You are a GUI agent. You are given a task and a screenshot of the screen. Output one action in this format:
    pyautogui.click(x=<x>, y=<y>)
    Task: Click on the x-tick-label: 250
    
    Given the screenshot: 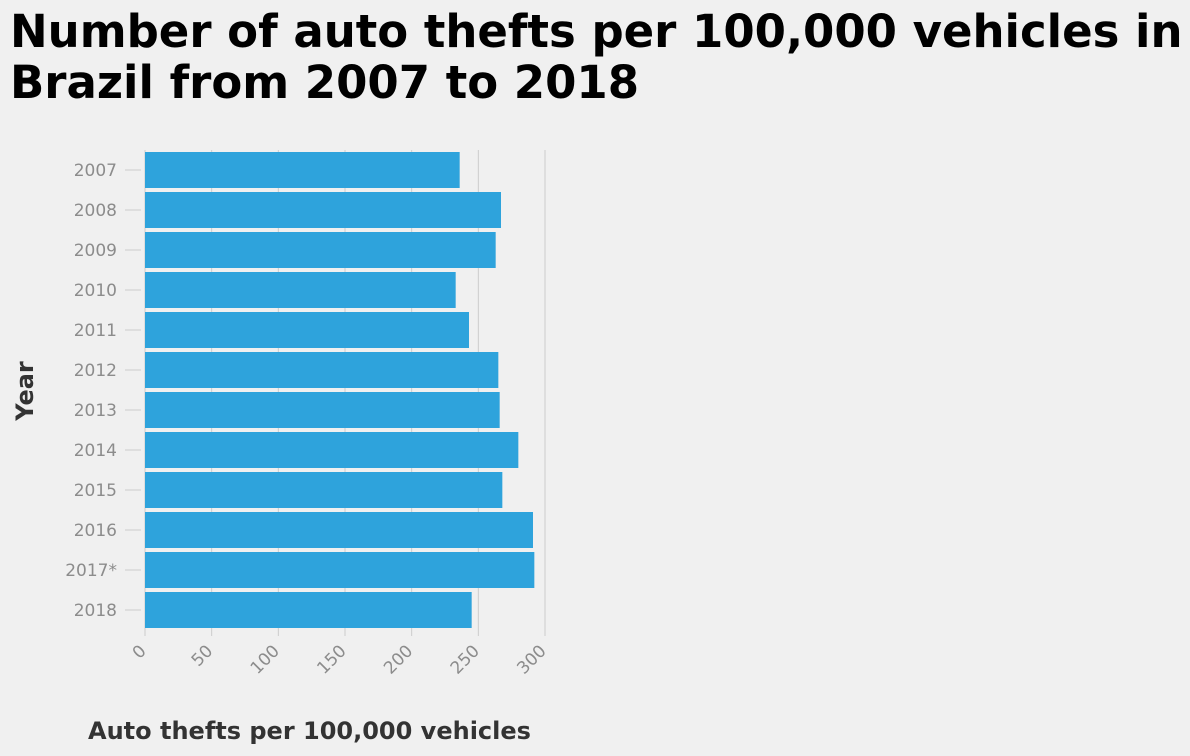 What is the action you would take?
    pyautogui.click(x=465, y=659)
    